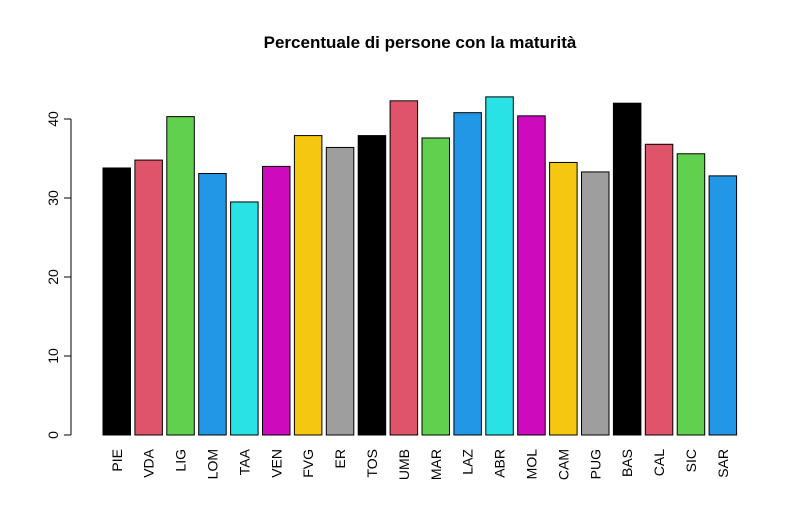  What do you see at coordinates (595, 303) in the screenshot?
I see `bar-pug` at bounding box center [595, 303].